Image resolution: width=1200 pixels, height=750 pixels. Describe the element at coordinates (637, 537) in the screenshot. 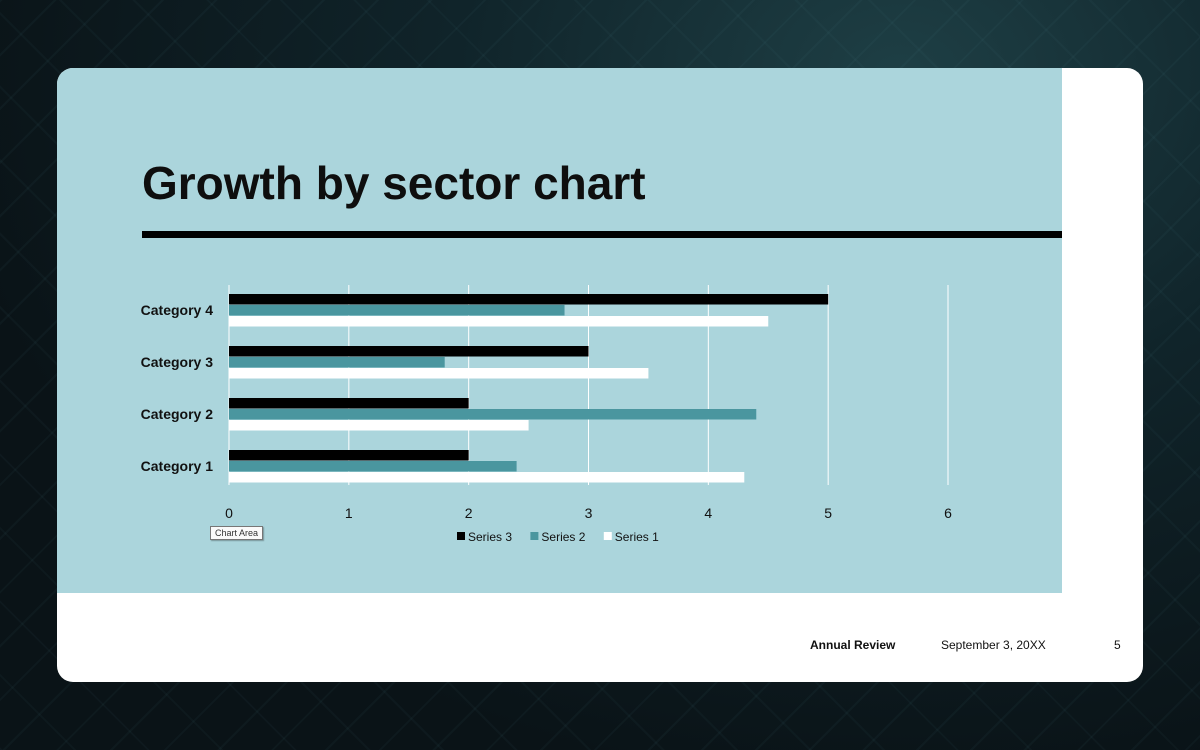

I see `legend-label: Series 1` at that location.